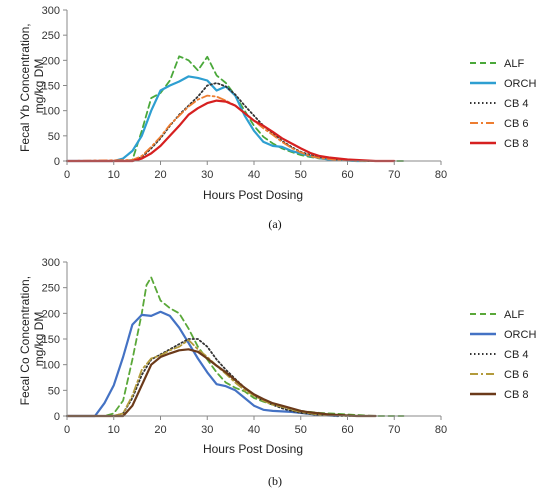 Image resolution: width=550 pixels, height=496 pixels. I want to click on y-tick-labels-a: 0 50 100 150 200 250 300, so click(54, 86).